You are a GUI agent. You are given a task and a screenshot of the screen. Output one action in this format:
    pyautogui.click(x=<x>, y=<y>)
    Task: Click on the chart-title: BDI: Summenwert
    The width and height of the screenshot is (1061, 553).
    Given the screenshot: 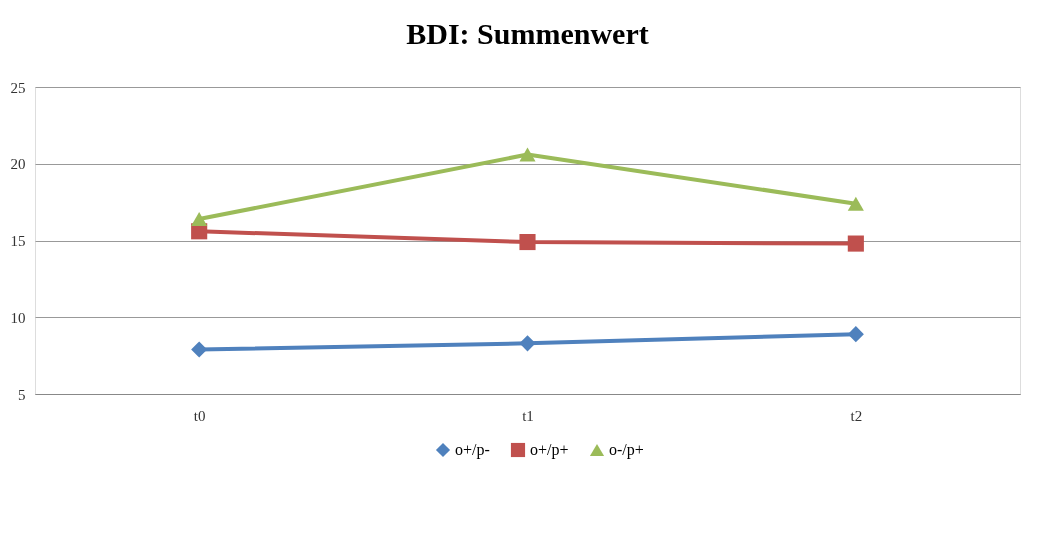 What is the action you would take?
    pyautogui.click(x=527, y=33)
    